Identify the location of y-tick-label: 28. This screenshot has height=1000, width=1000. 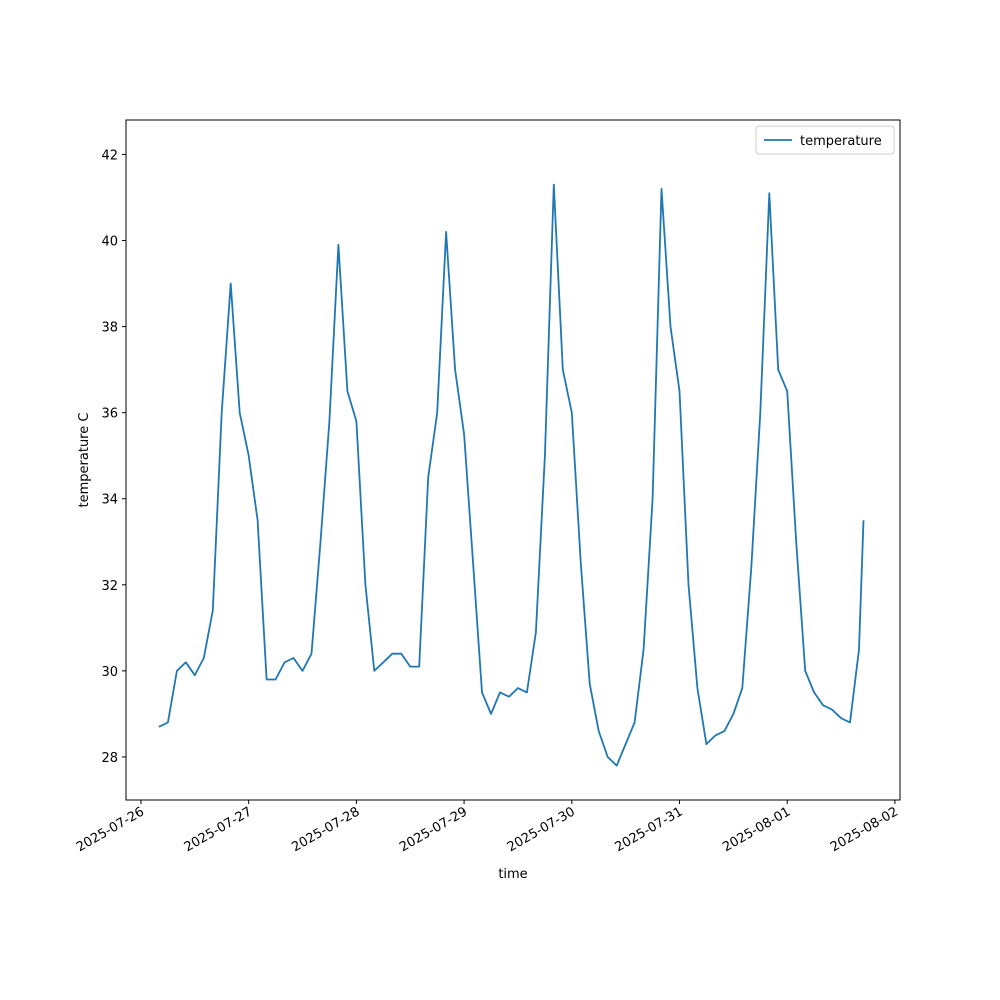
(109, 758).